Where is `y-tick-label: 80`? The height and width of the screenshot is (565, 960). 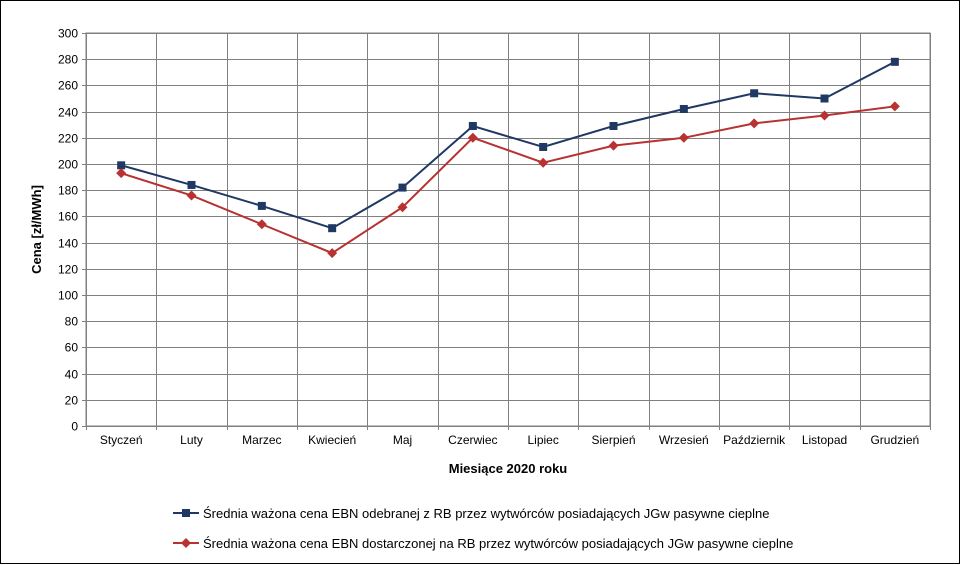
y-tick-label: 80 is located at coordinates (72, 322).